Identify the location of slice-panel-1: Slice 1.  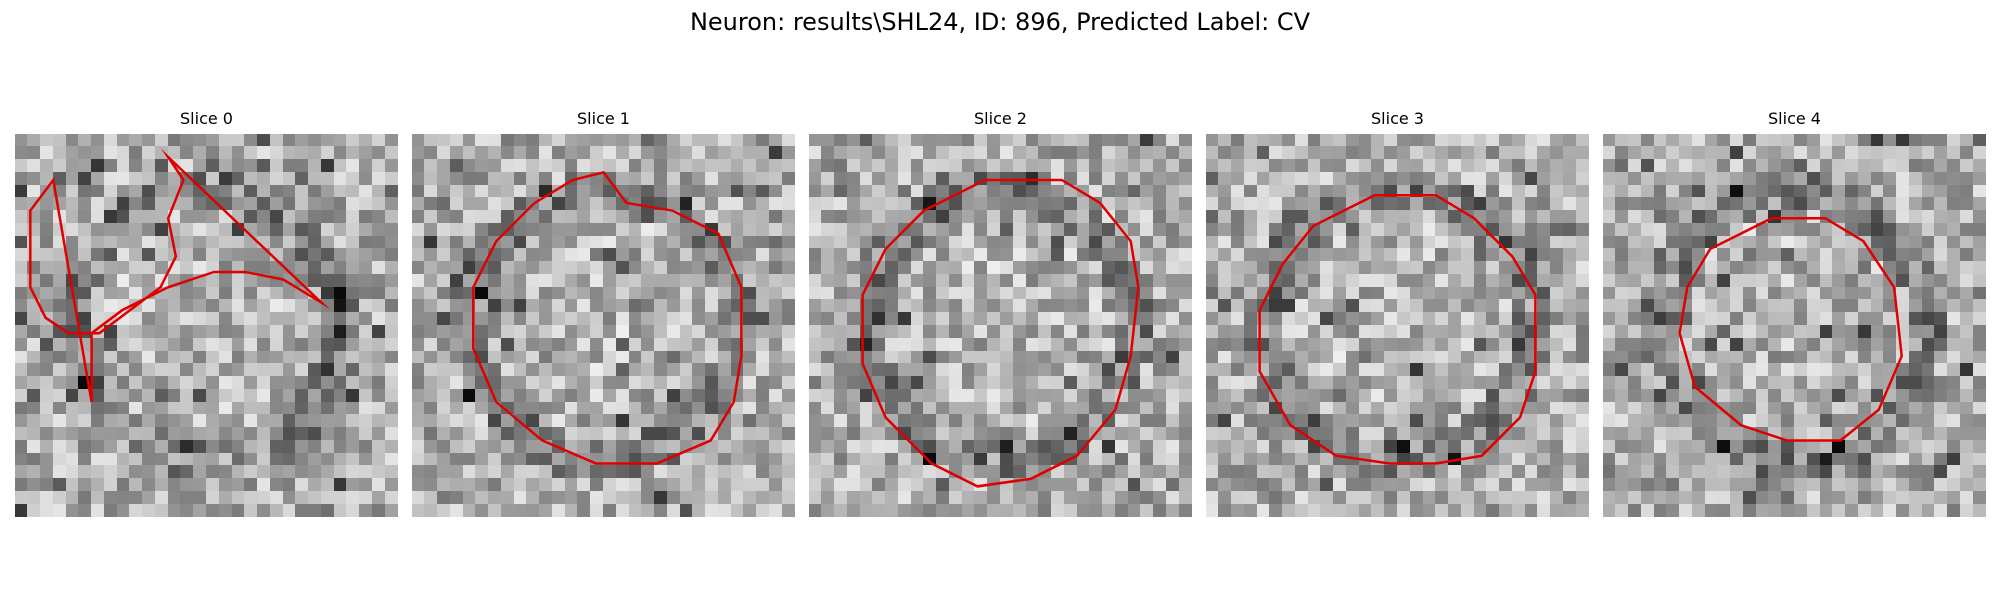
(603, 312).